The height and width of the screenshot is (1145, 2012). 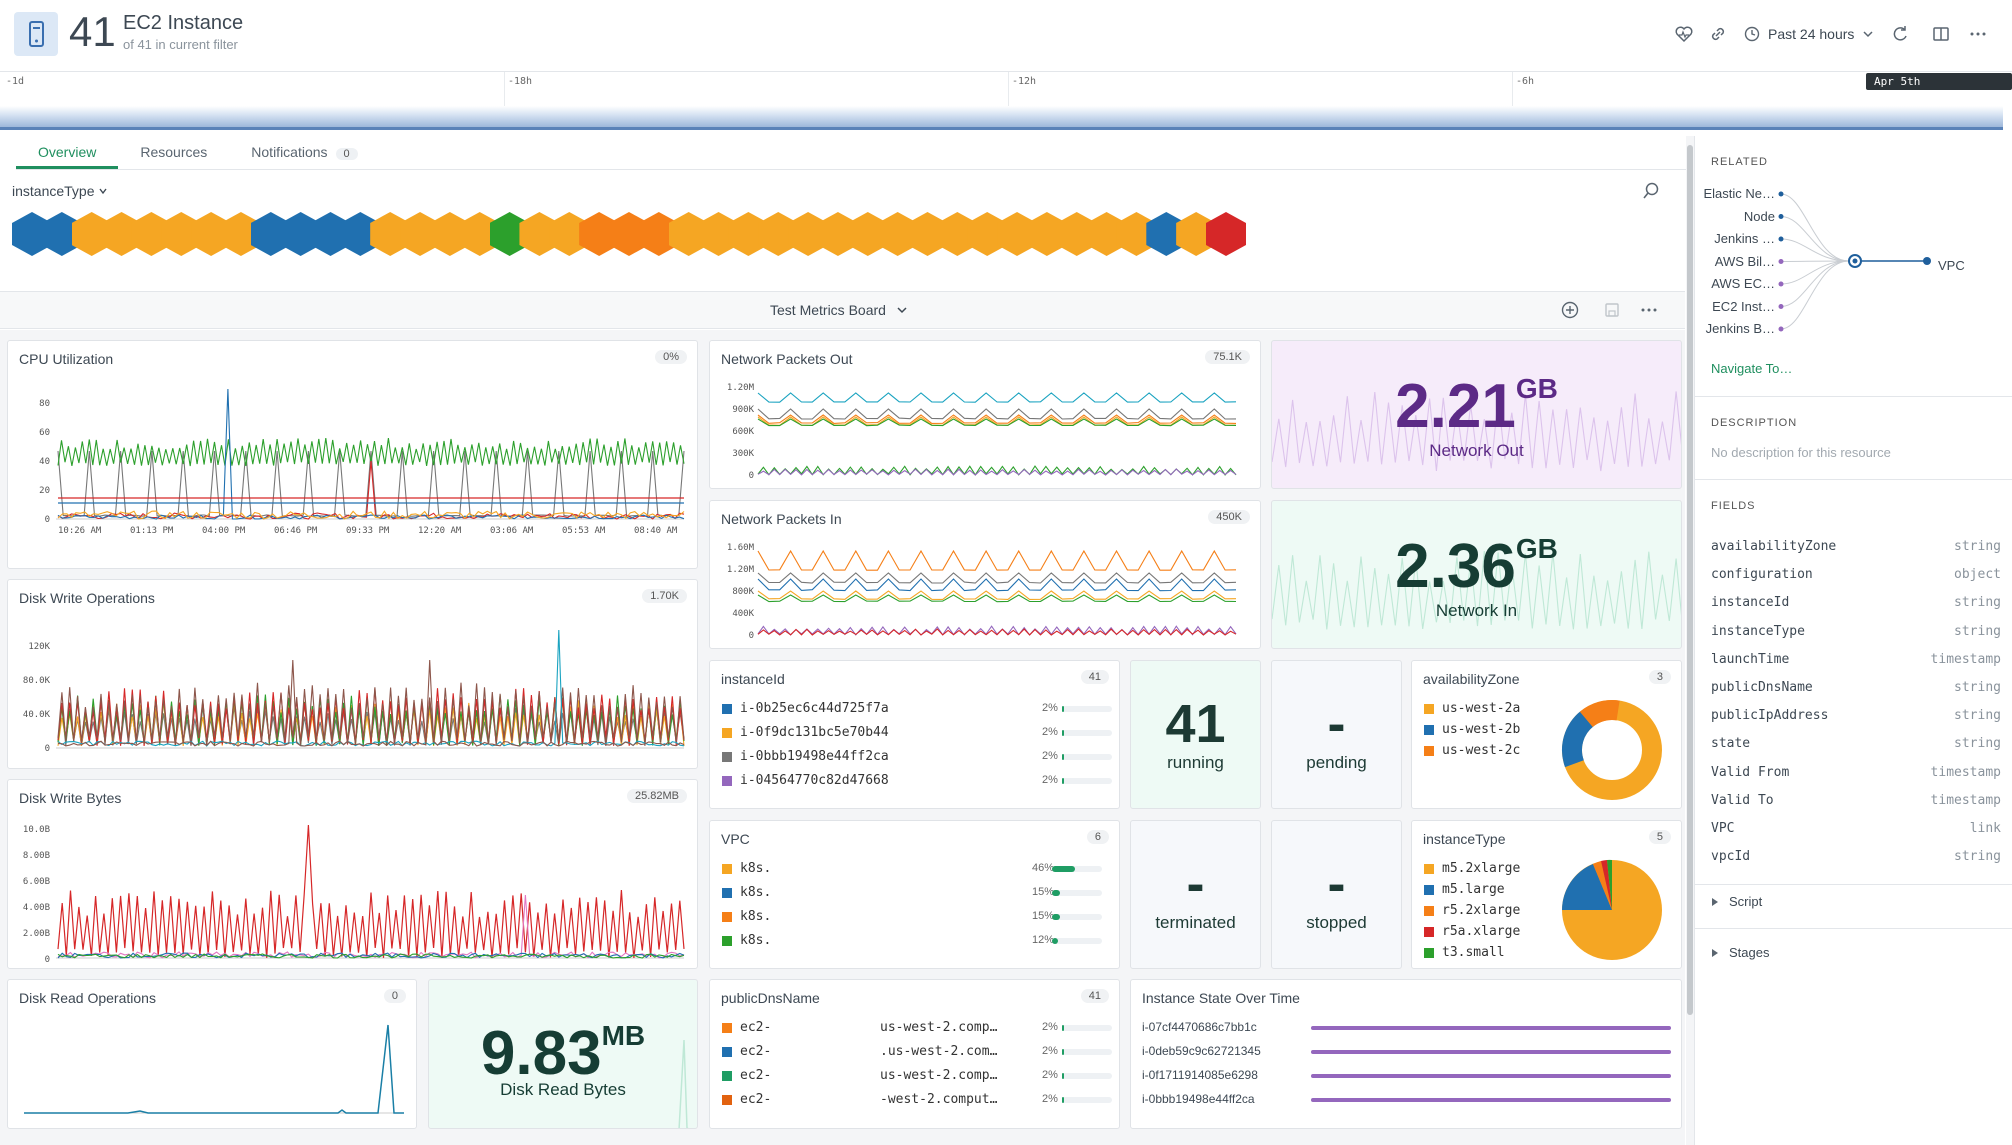 What do you see at coordinates (671, 357) in the screenshot?
I see `panel-badge: 0%` at bounding box center [671, 357].